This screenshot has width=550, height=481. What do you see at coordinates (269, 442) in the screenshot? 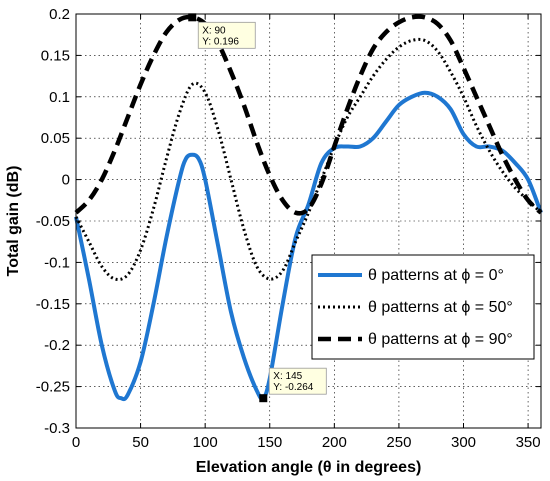
I see `x-tick-label: 150` at bounding box center [269, 442].